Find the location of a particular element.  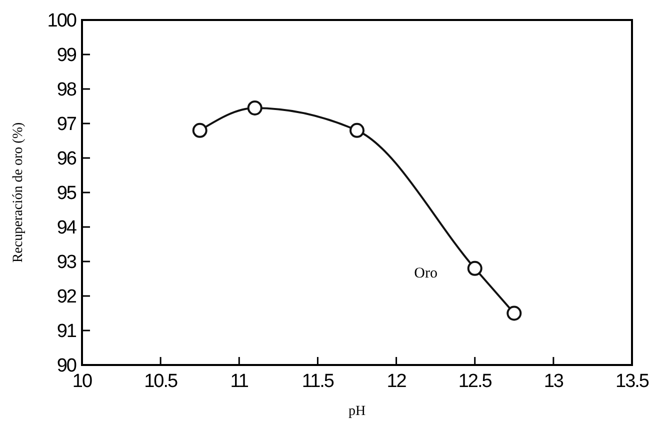

x-tick-label: 11.5 is located at coordinates (318, 381).